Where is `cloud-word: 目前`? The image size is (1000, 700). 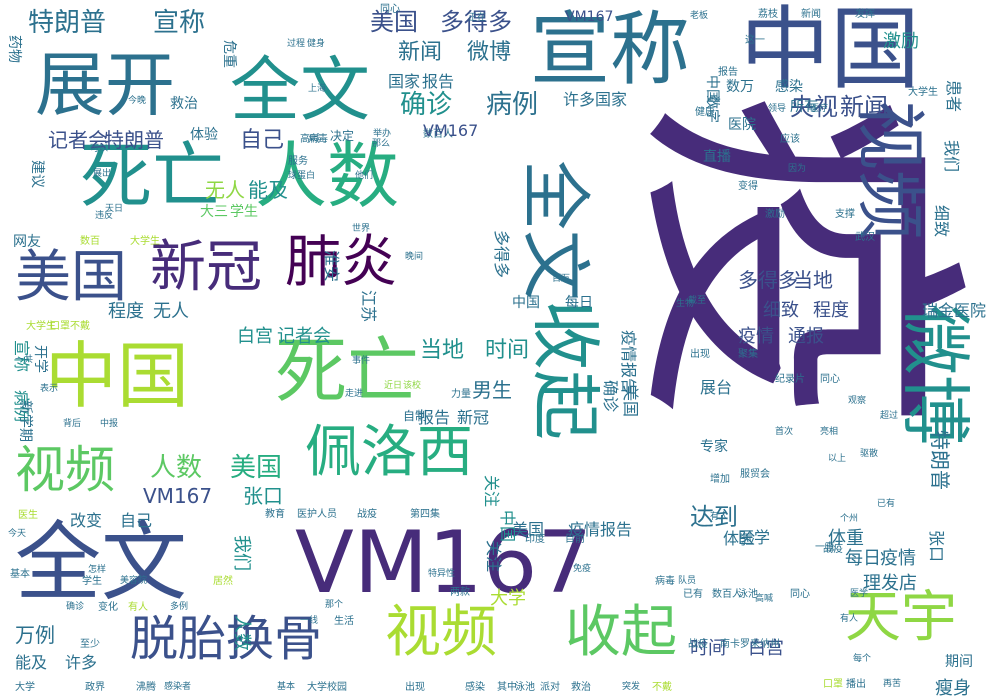
cloud-word: 目前 is located at coordinates (575, 539).